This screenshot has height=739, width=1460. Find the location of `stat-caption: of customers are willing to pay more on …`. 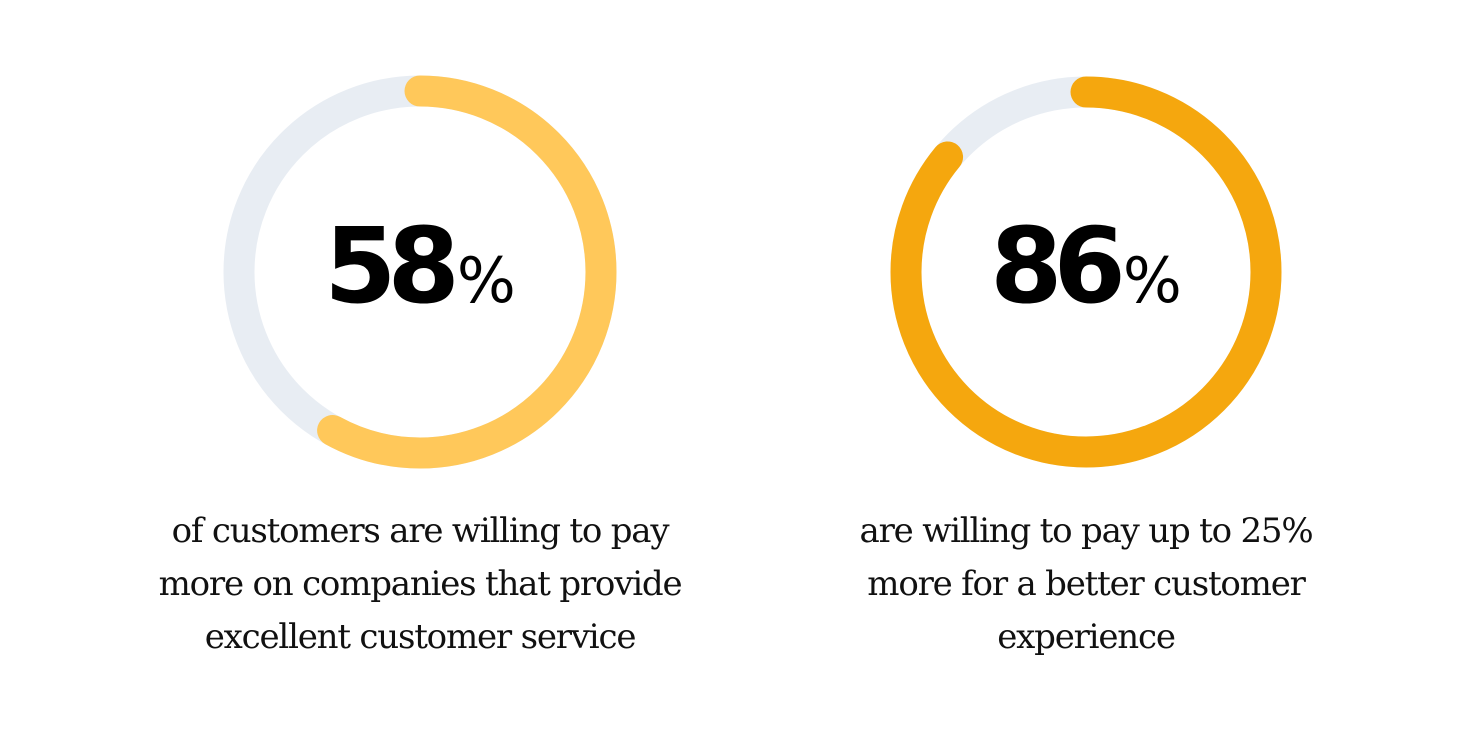

stat-caption: of customers are willing to pay more on … is located at coordinates (420, 584).